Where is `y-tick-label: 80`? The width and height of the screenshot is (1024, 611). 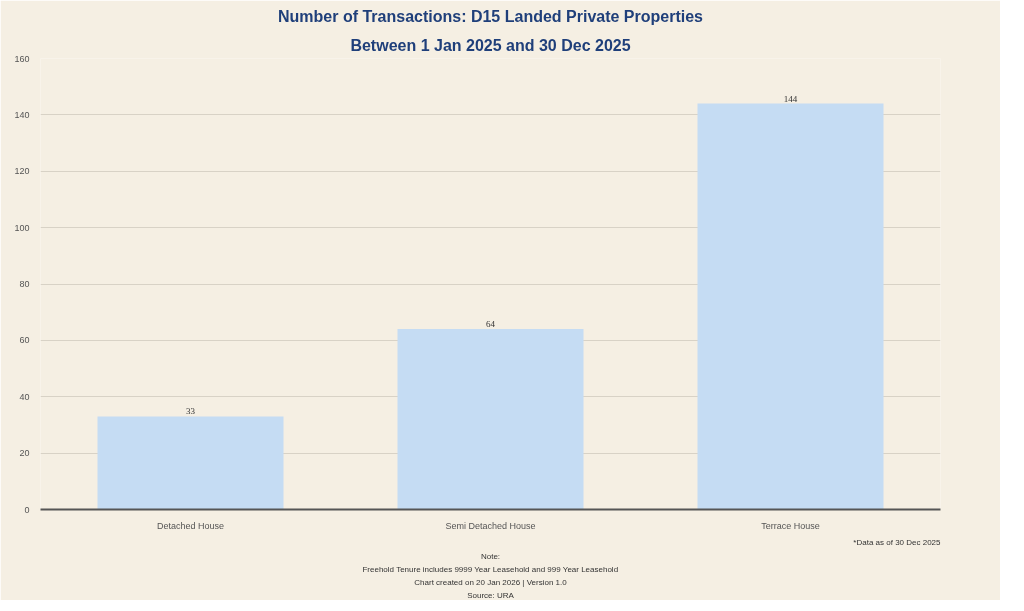
y-tick-label: 80 is located at coordinates (24, 284).